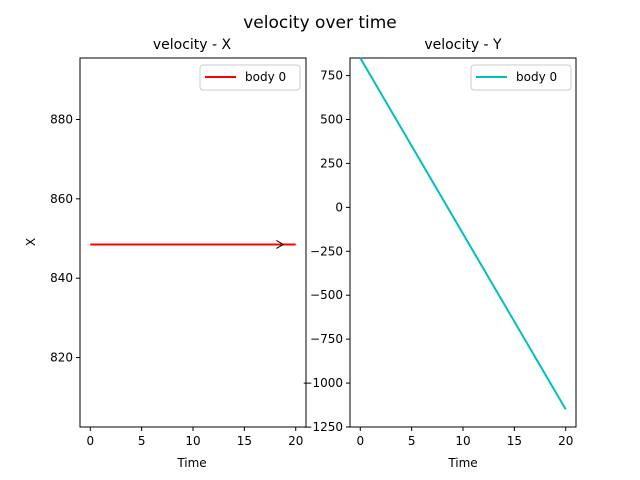 The image size is (640, 480). I want to click on ytick-label: 860, so click(61, 199).